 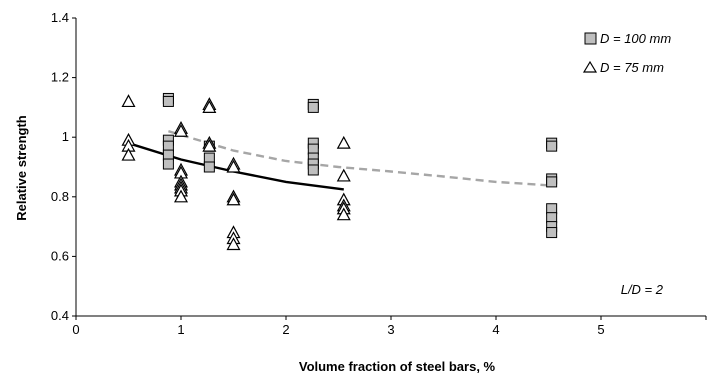 What do you see at coordinates (632, 67) in the screenshot?
I see `legend-label-d75: D = 75 mm` at bounding box center [632, 67].